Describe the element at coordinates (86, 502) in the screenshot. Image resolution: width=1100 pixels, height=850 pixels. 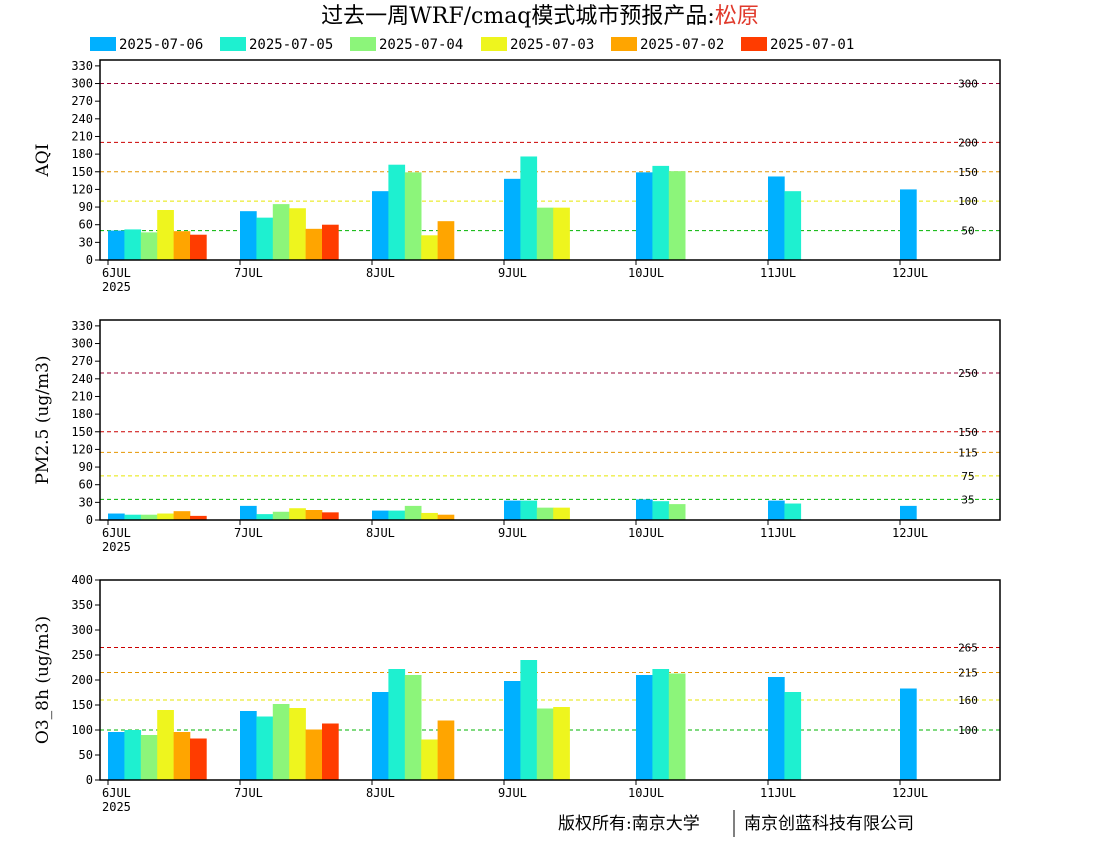
I see `y-tick-label: 30` at that location.